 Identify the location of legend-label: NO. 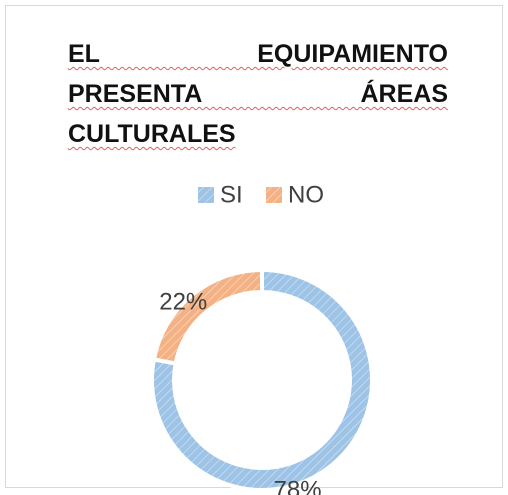
(306, 194).